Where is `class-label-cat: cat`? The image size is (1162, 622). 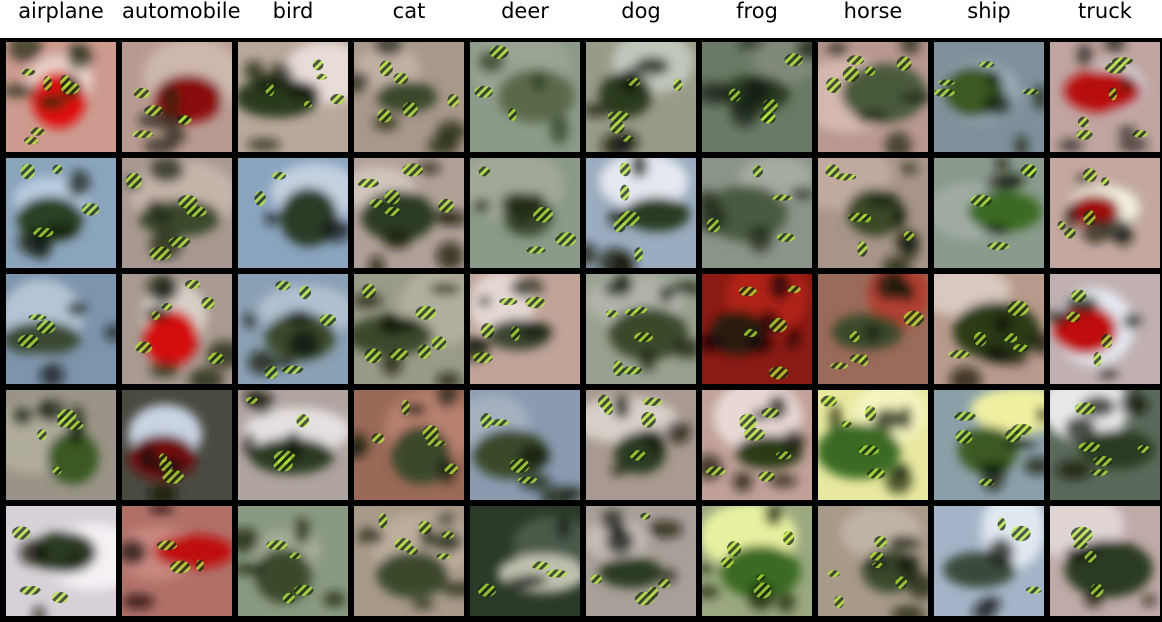
class-label-cat: cat is located at coordinates (409, 11).